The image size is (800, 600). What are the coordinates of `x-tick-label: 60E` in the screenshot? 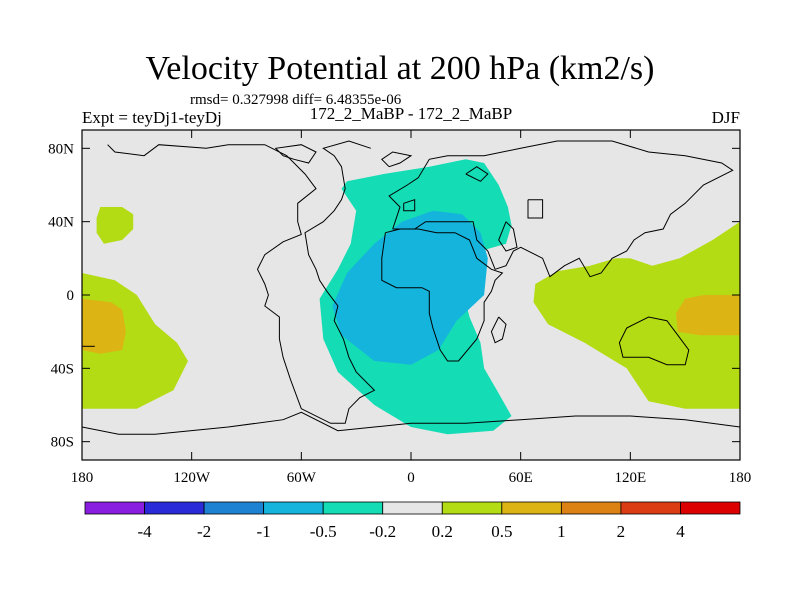 It's located at (521, 478).